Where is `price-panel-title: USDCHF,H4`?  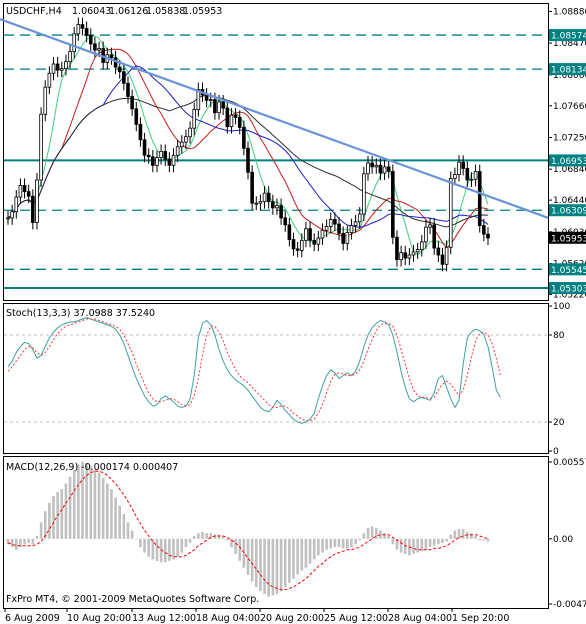 price-panel-title: USDCHF,H4 is located at coordinates (34, 11).